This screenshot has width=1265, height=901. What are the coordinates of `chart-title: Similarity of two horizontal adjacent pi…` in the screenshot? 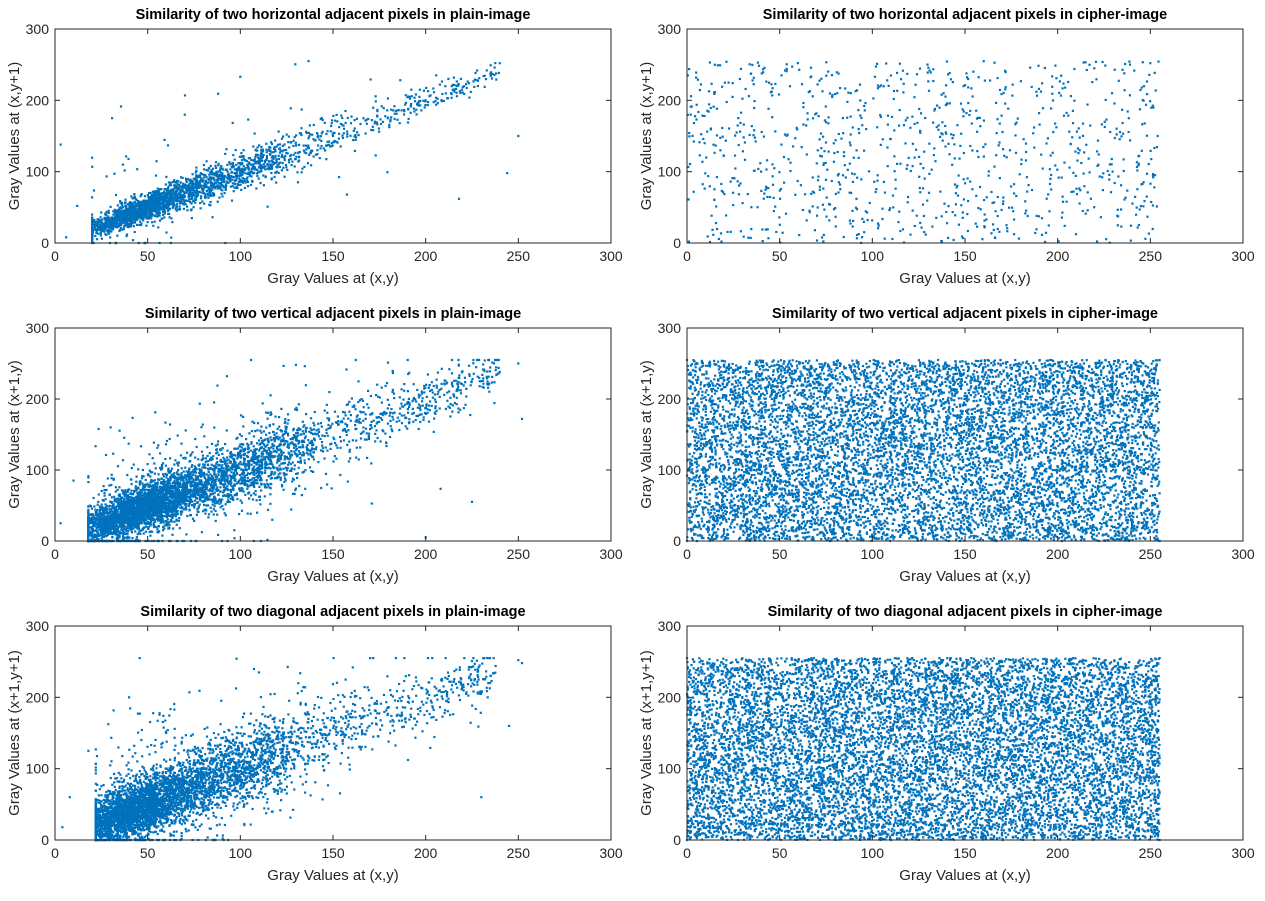 It's located at (965, 15).